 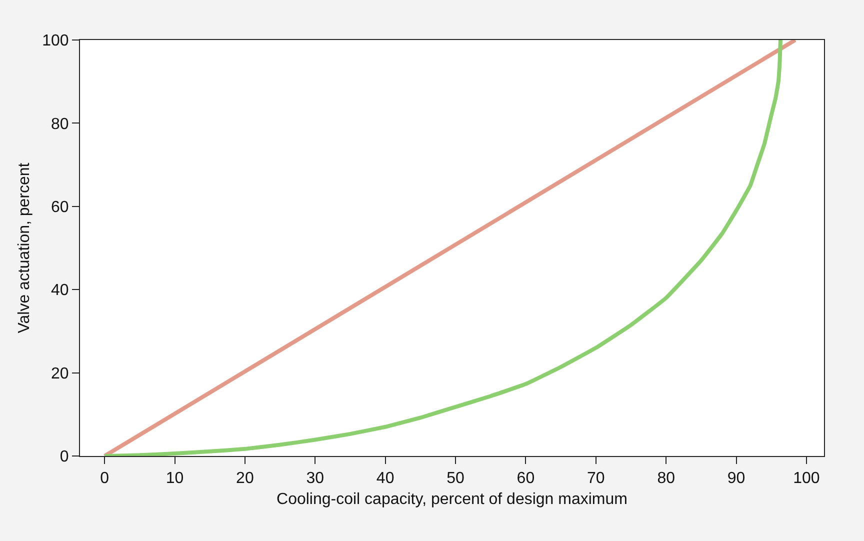 What do you see at coordinates (64, 457) in the screenshot?
I see `y-tick-label: 0` at bounding box center [64, 457].